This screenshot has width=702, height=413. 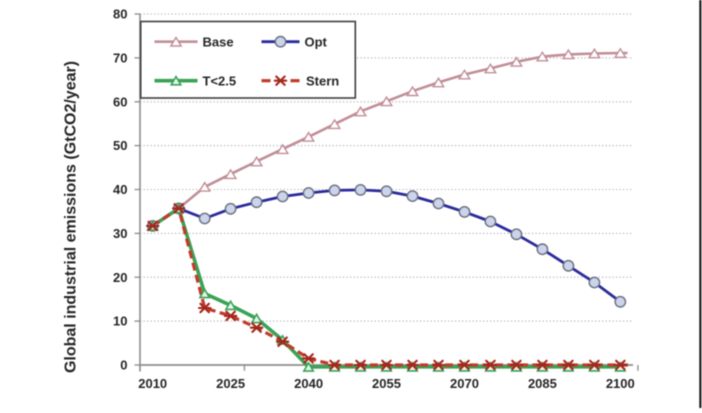 I want to click on svg-text: 70, so click(x=120, y=58).